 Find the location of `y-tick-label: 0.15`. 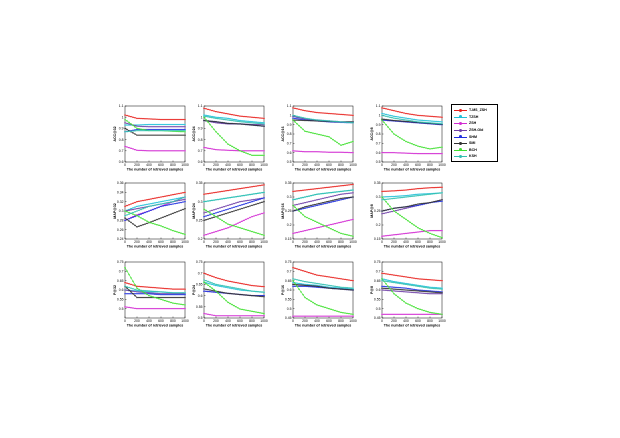

y-tick-label: 0.15 is located at coordinates (288, 239).